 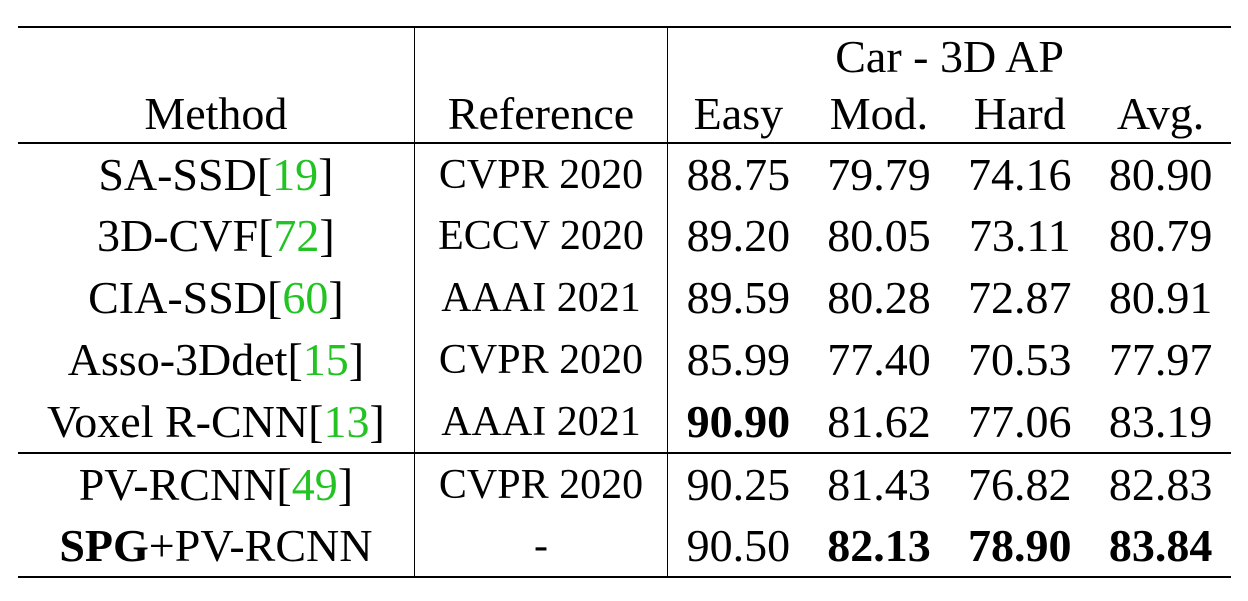 What do you see at coordinates (216, 546) in the screenshot?
I see `method-cell: SPG+PV-RCNN` at bounding box center [216, 546].